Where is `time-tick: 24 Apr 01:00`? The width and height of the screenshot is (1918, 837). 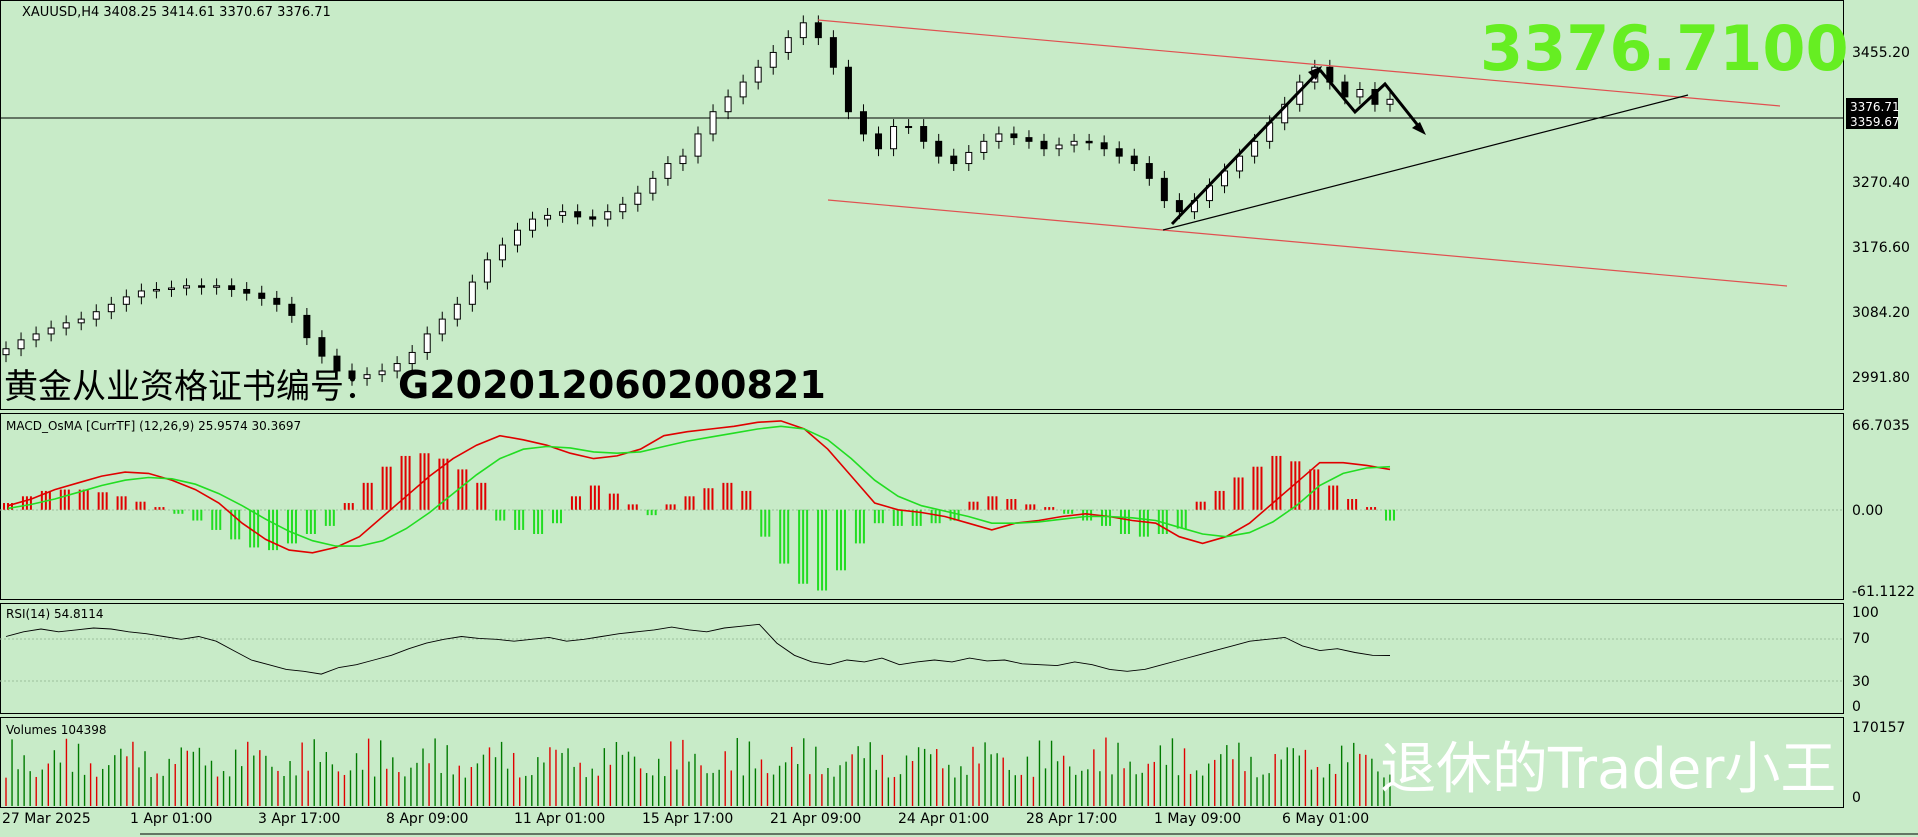
time-tick: 24 Apr 01:00 is located at coordinates (943, 819).